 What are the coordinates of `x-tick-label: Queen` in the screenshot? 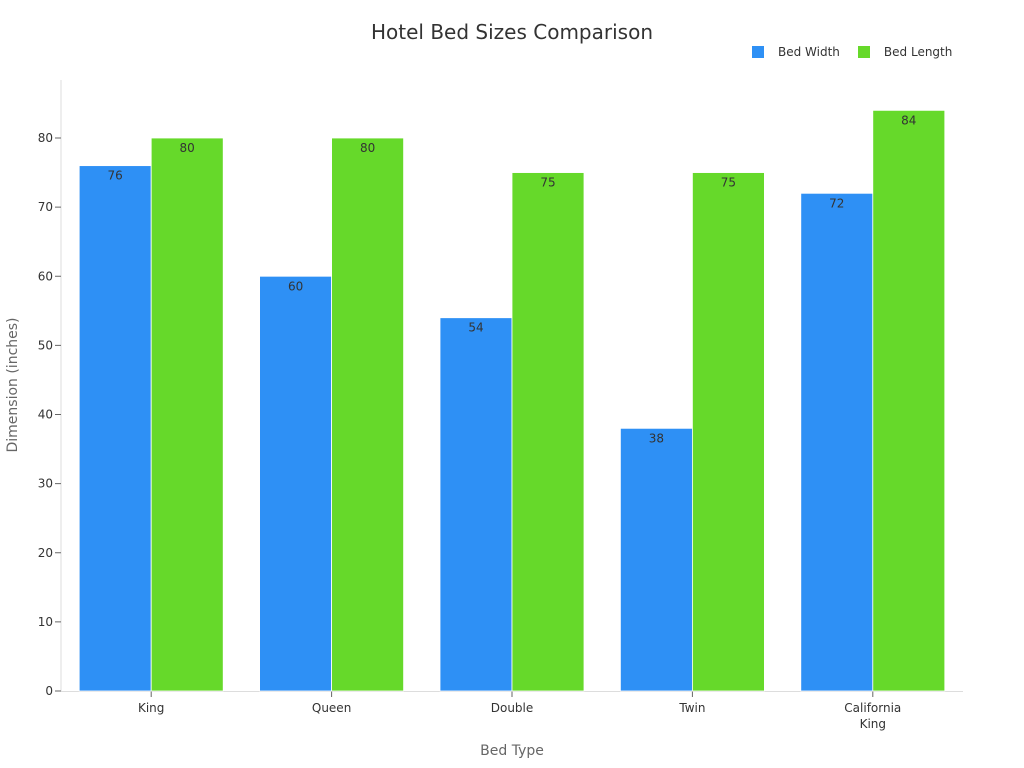 It's located at (331, 708).